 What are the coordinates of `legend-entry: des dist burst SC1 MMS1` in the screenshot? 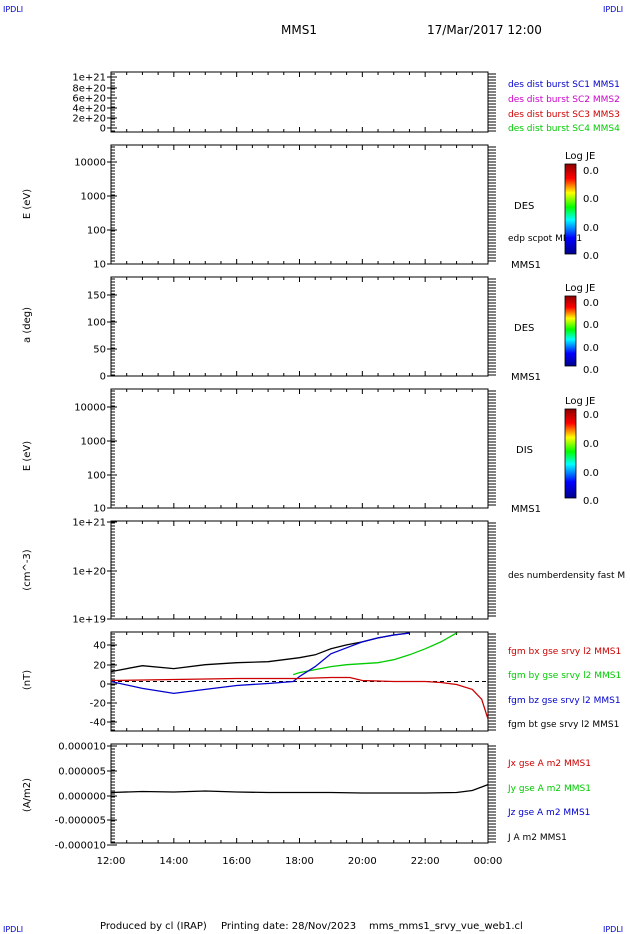 It's located at (564, 85).